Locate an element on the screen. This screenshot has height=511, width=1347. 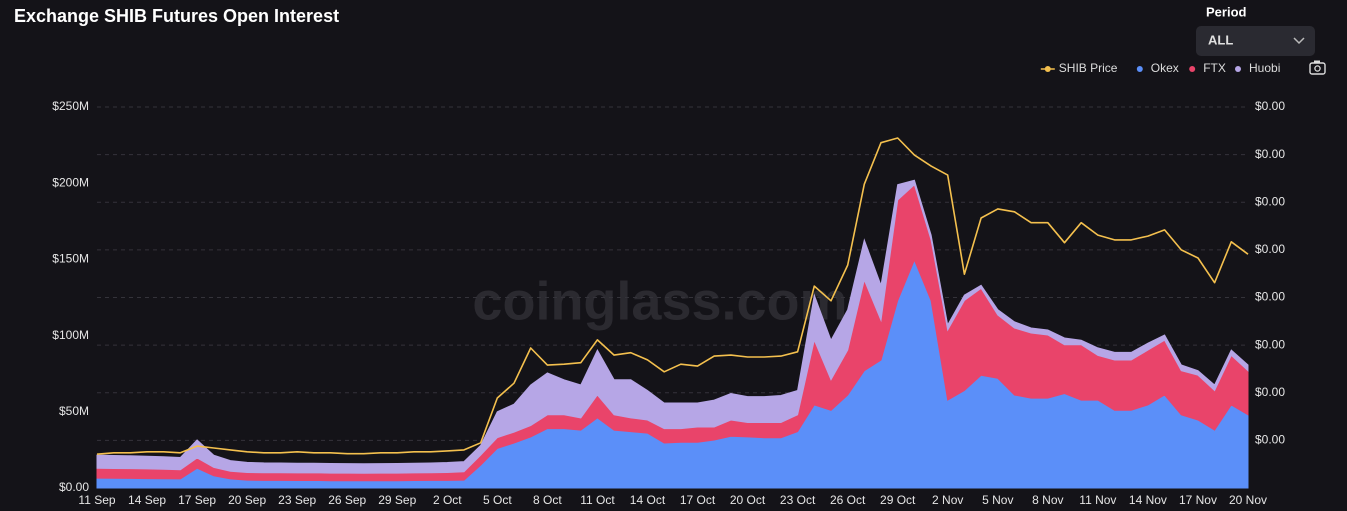
camera-lens is located at coordinates (1317, 68).